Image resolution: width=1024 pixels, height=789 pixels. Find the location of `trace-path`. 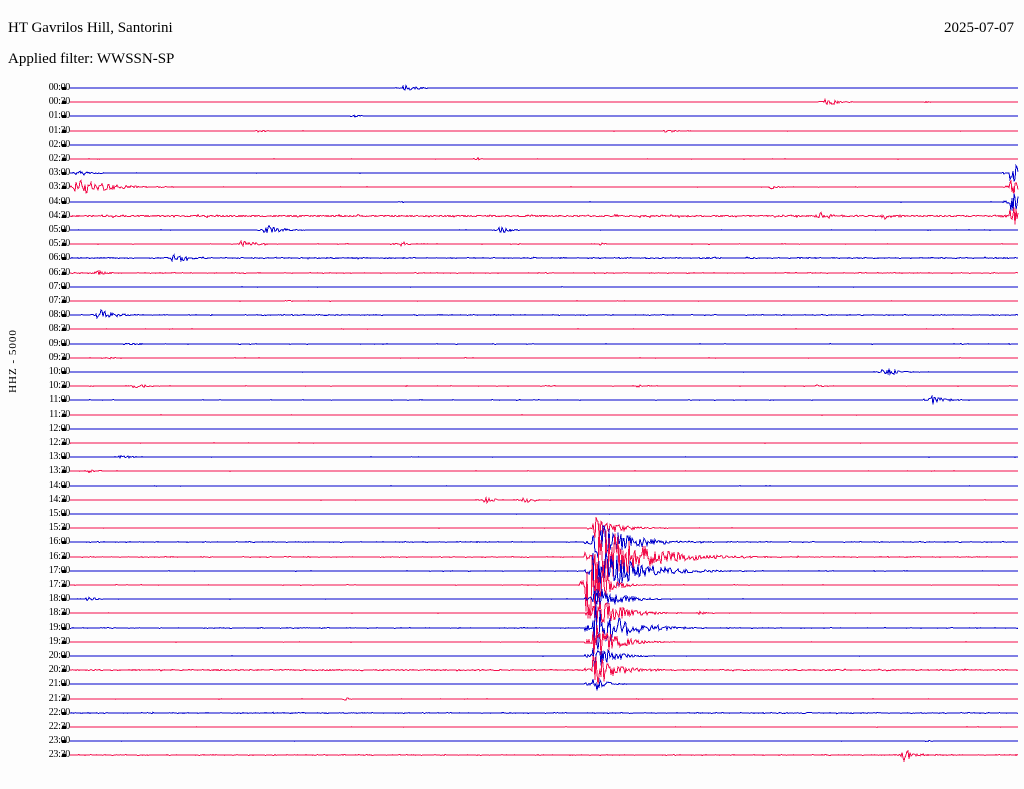

trace-path is located at coordinates (544, 756).